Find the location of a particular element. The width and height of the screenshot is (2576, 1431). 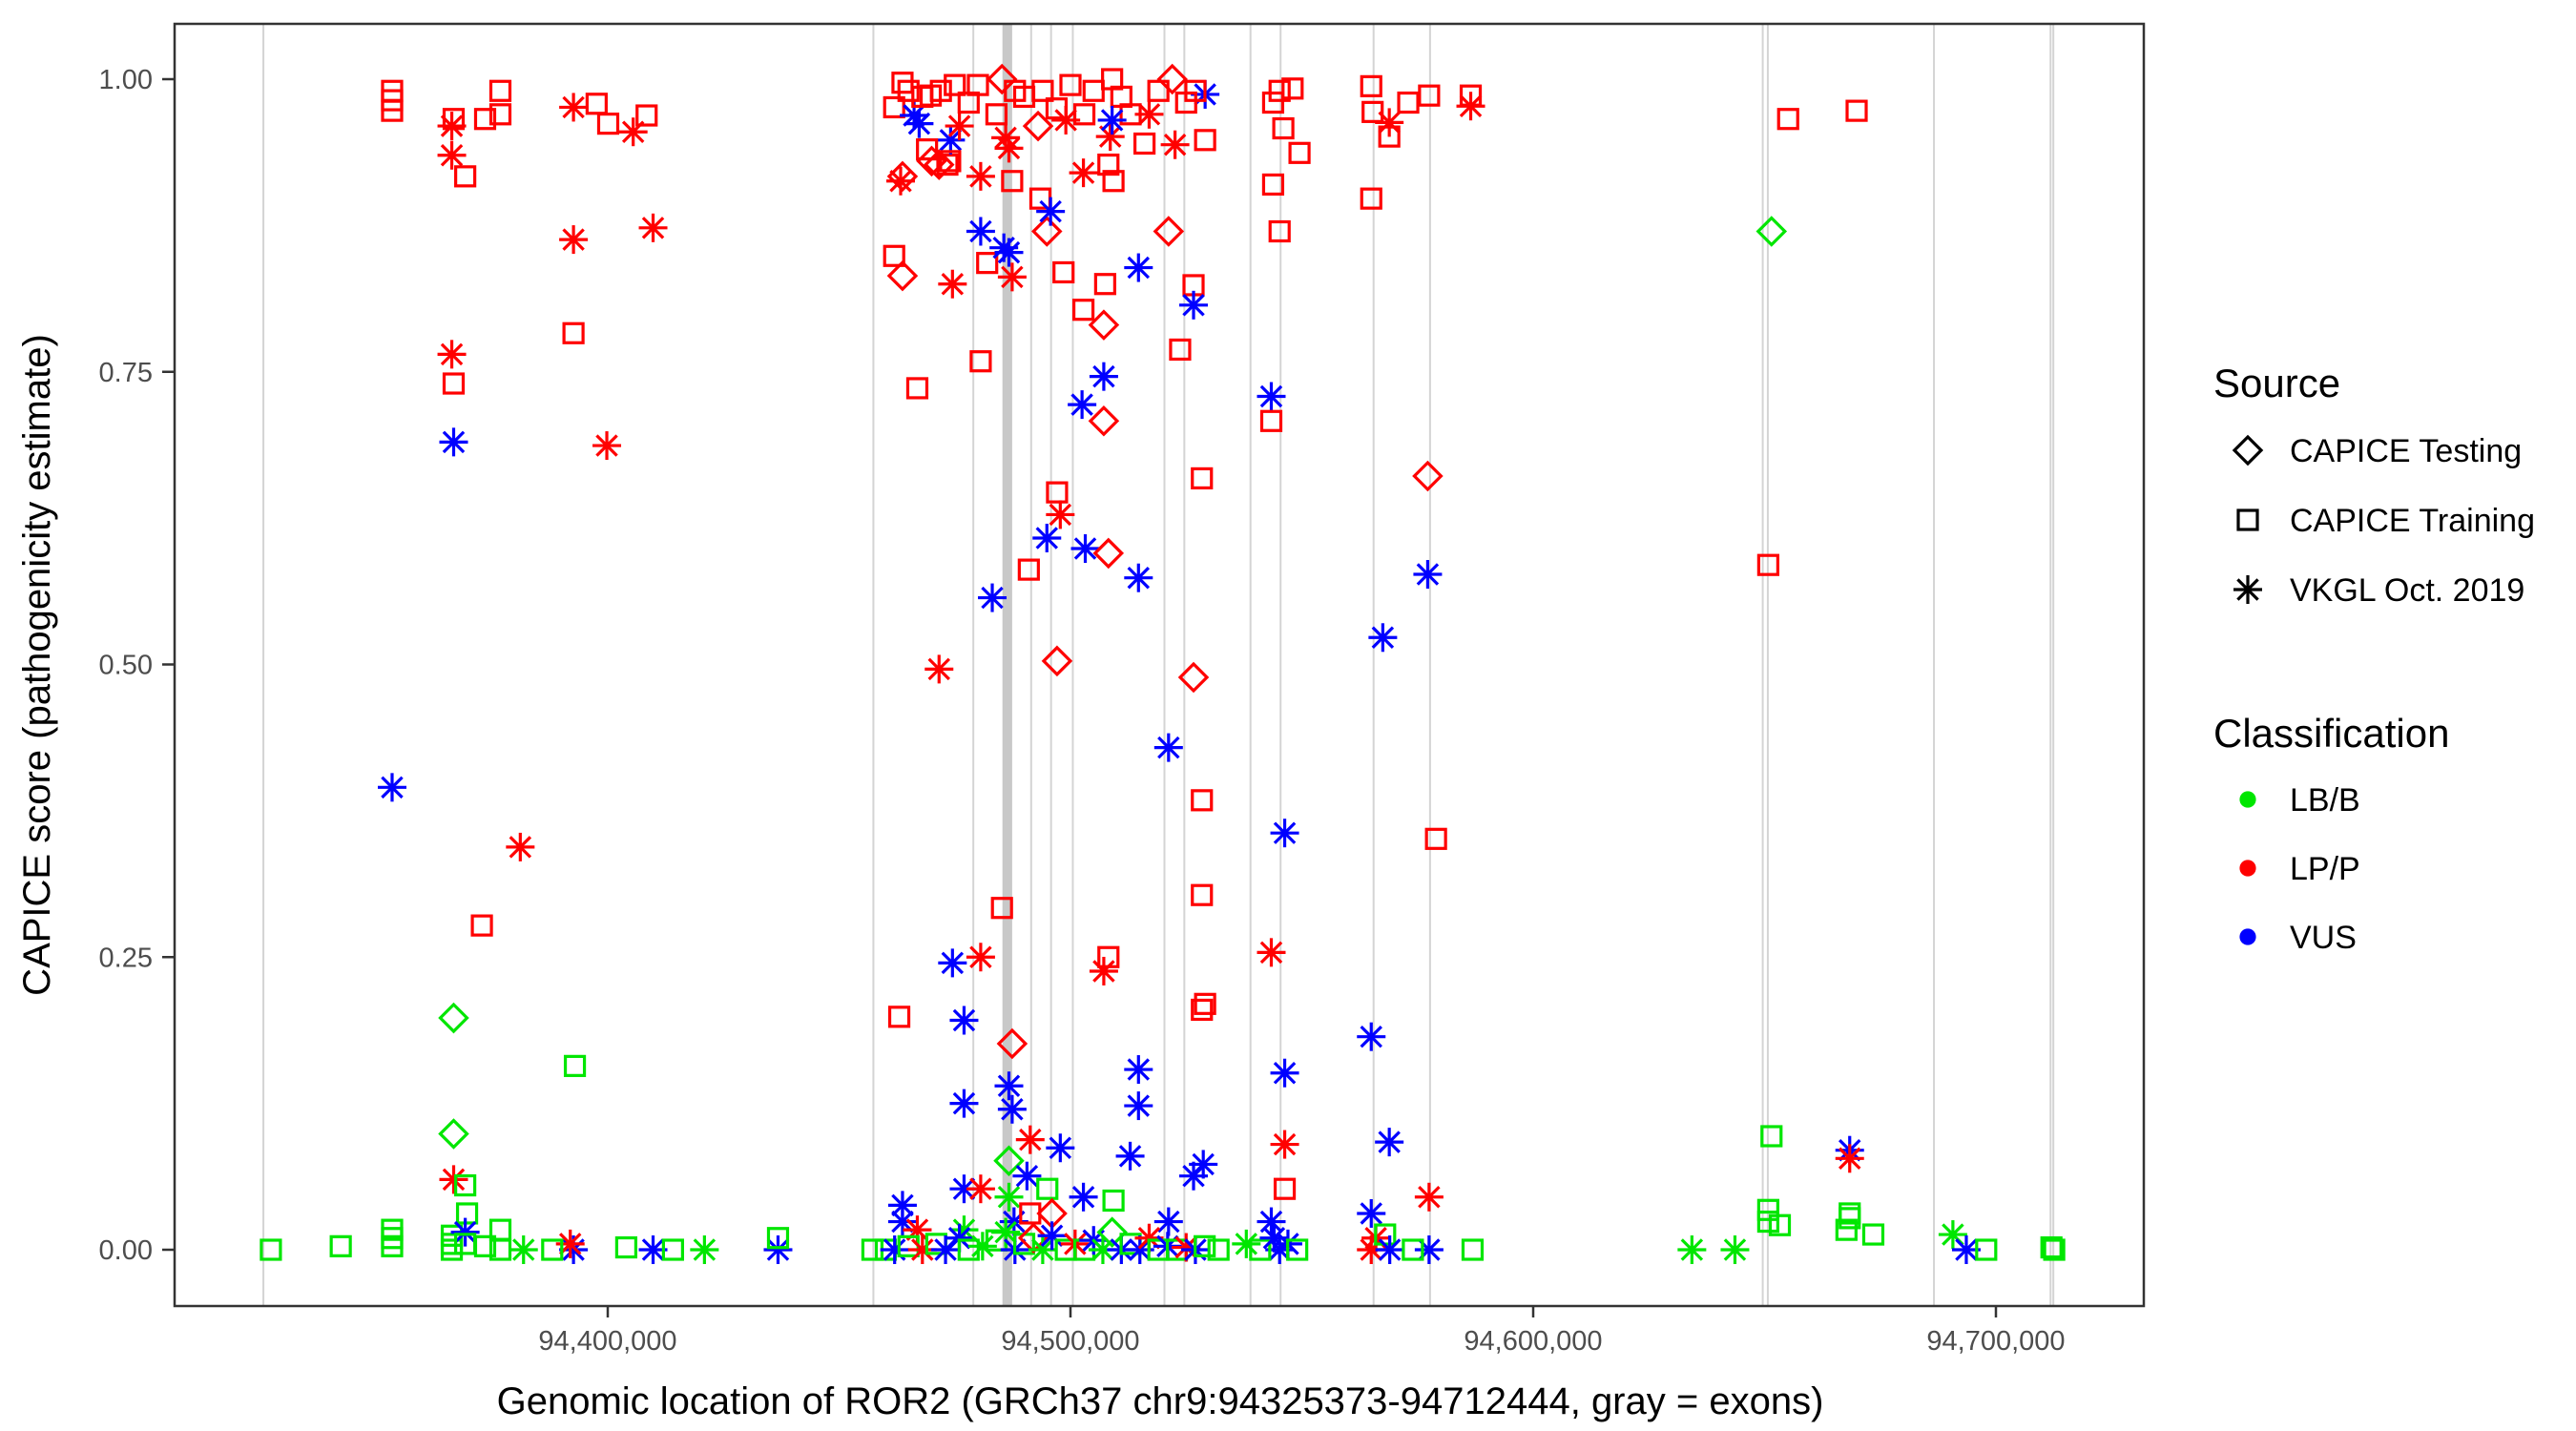

x-tick-label: 94,600,000 is located at coordinates (1533, 1341).